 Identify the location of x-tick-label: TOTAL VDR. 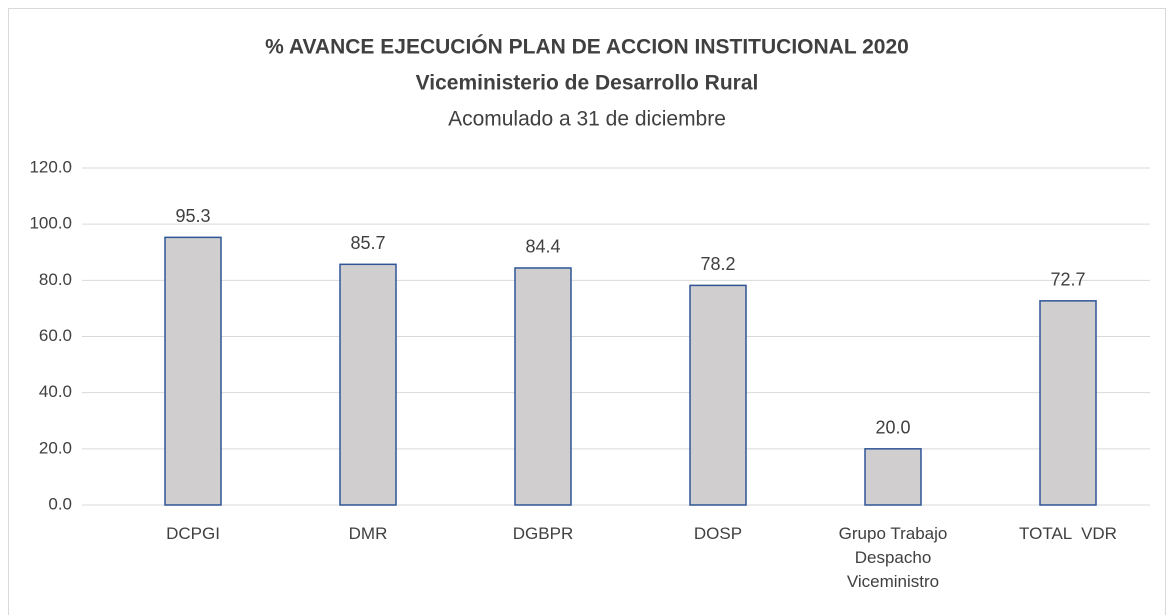
(1068, 533).